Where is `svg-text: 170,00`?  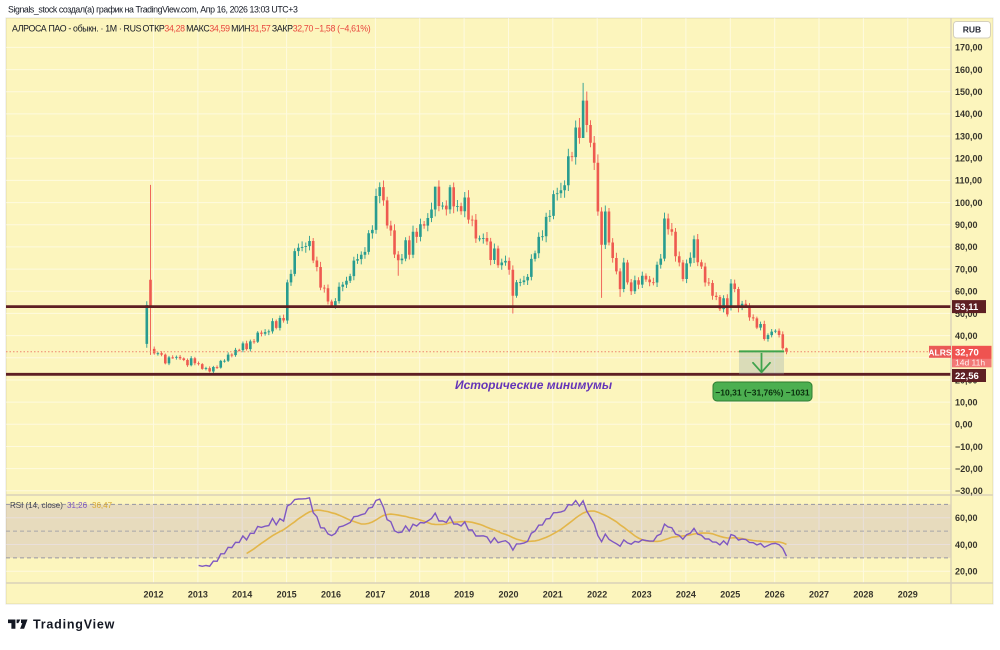 svg-text: 170,00 is located at coordinates (969, 48).